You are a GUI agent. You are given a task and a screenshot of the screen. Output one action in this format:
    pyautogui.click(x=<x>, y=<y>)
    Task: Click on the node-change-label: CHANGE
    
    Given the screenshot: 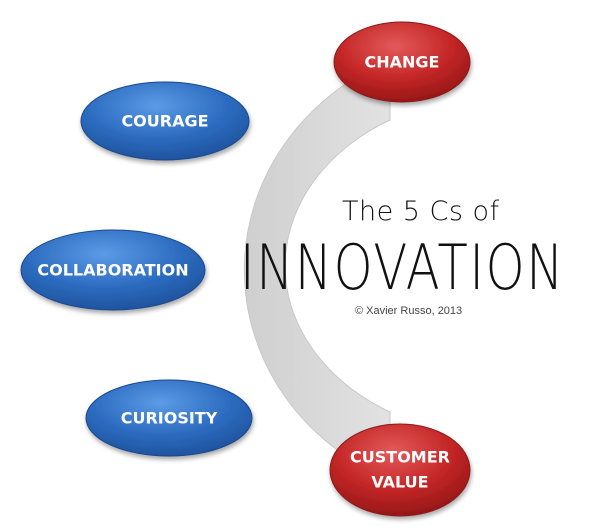 What is the action you would take?
    pyautogui.click(x=402, y=62)
    